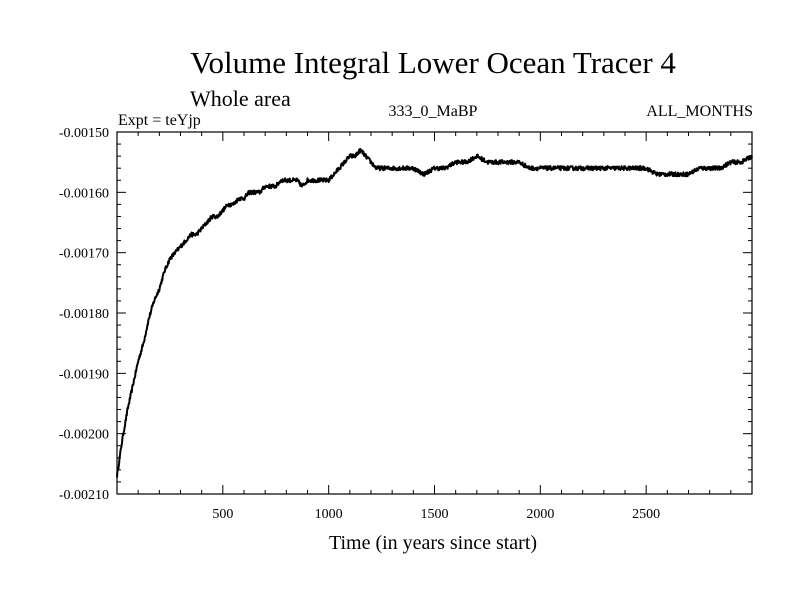 This screenshot has height=600, width=800. I want to click on y-tick-label: -0.00210, so click(84, 495).